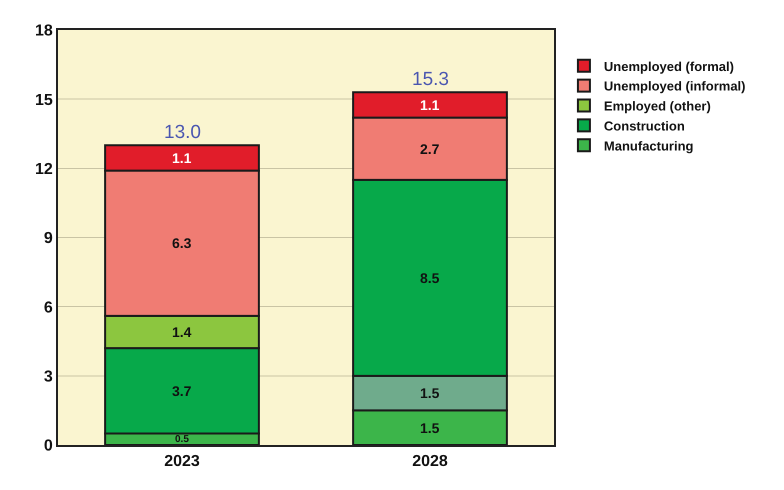 This screenshot has width=784, height=490. What do you see at coordinates (182, 332) in the screenshot?
I see `data-label: 1.4` at bounding box center [182, 332].